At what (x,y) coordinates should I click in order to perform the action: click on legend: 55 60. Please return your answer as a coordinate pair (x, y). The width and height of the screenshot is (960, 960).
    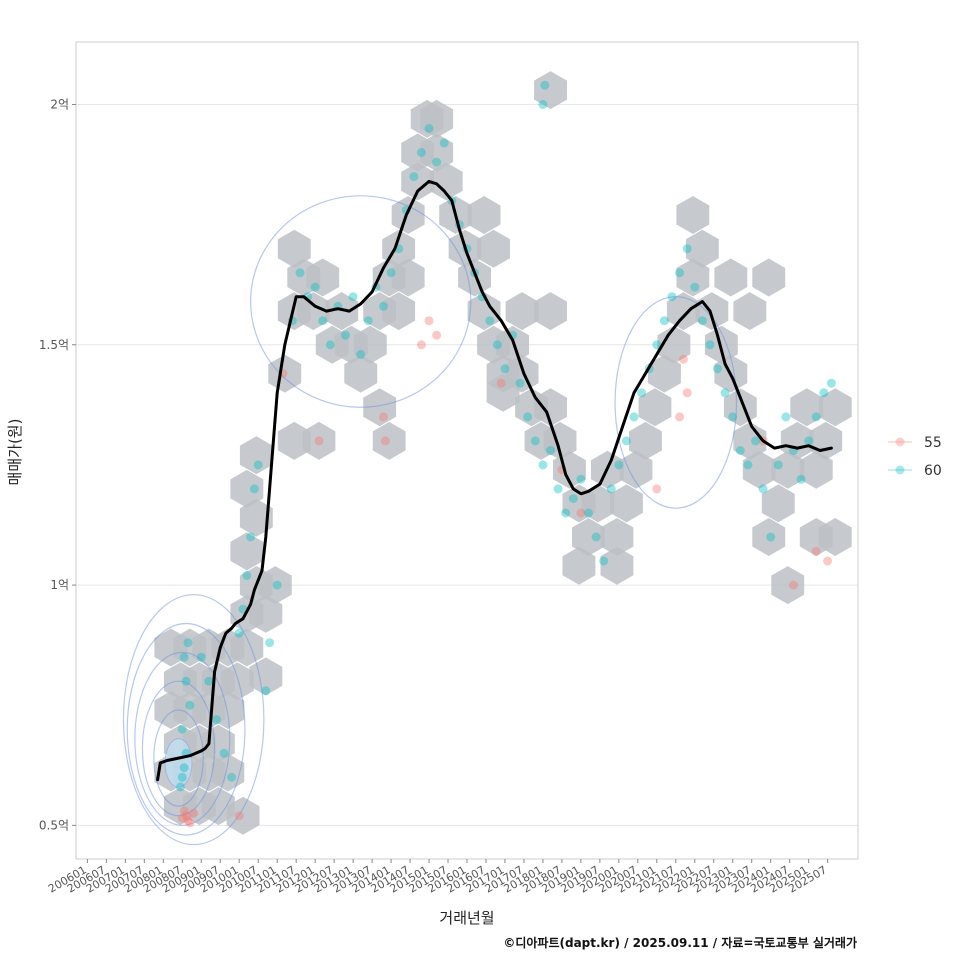
    Looking at the image, I should click on (915, 457).